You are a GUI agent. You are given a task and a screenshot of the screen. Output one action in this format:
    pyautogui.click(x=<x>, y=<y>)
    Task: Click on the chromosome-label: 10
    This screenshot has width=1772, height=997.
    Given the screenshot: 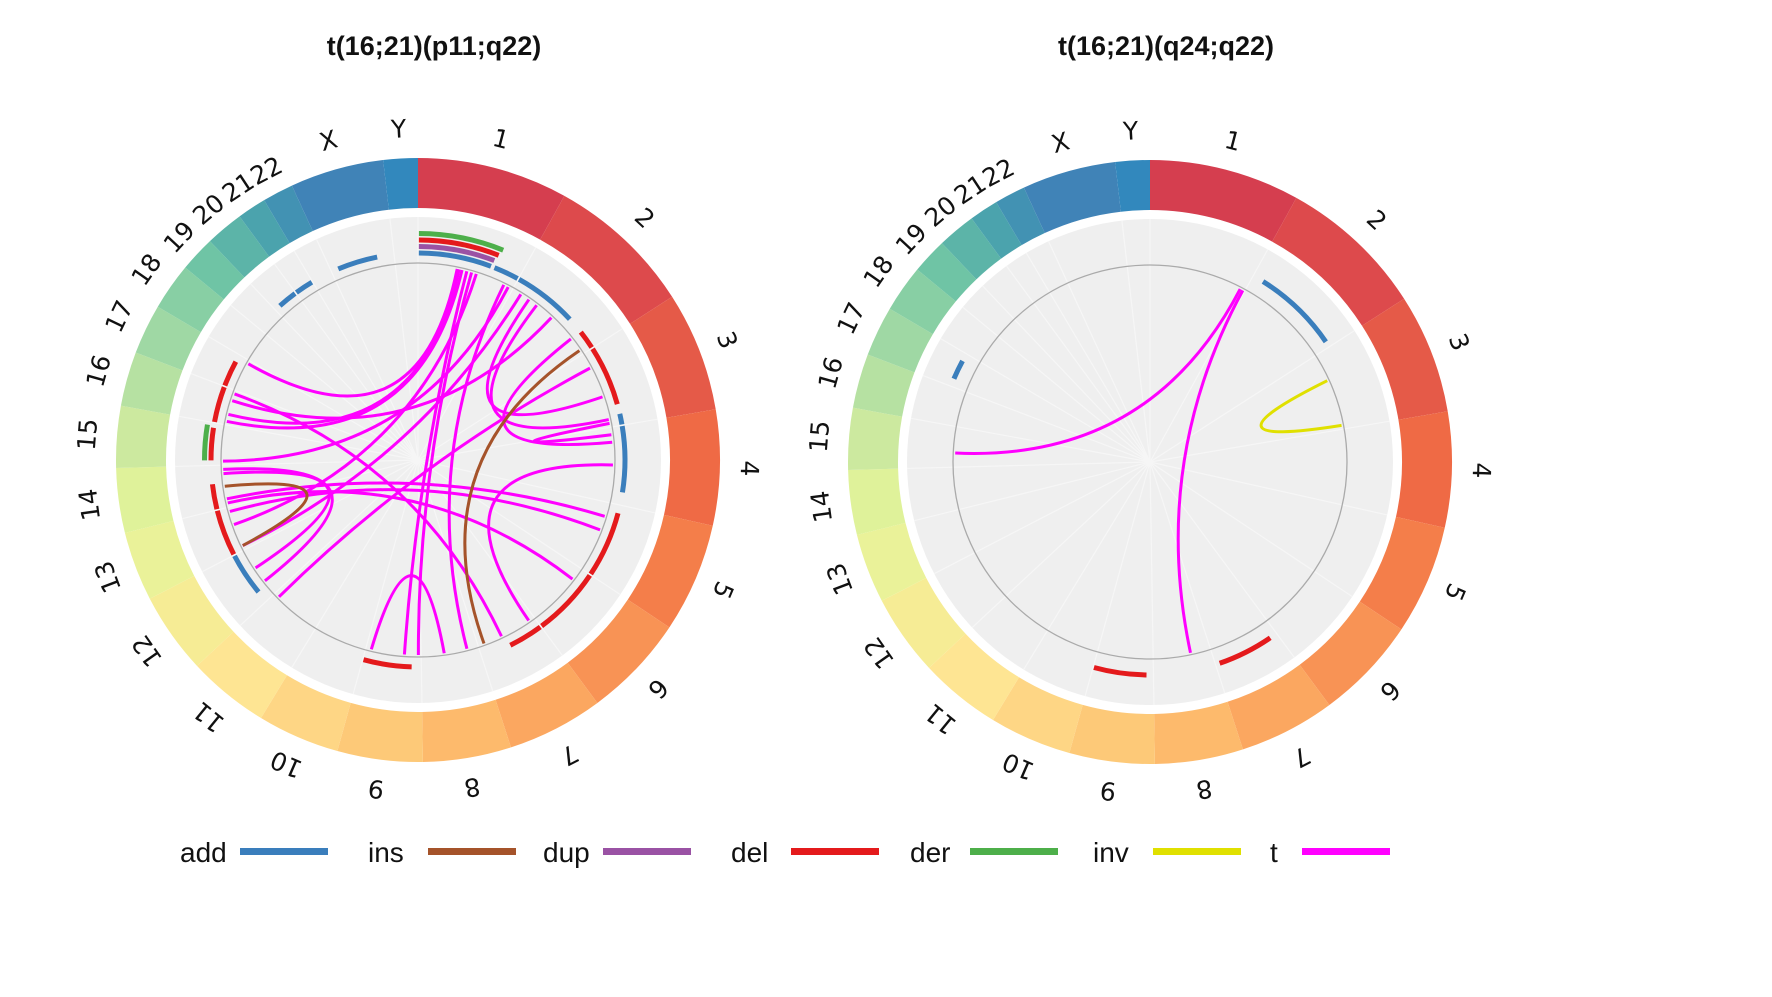 What is the action you would take?
    pyautogui.click(x=1018, y=766)
    